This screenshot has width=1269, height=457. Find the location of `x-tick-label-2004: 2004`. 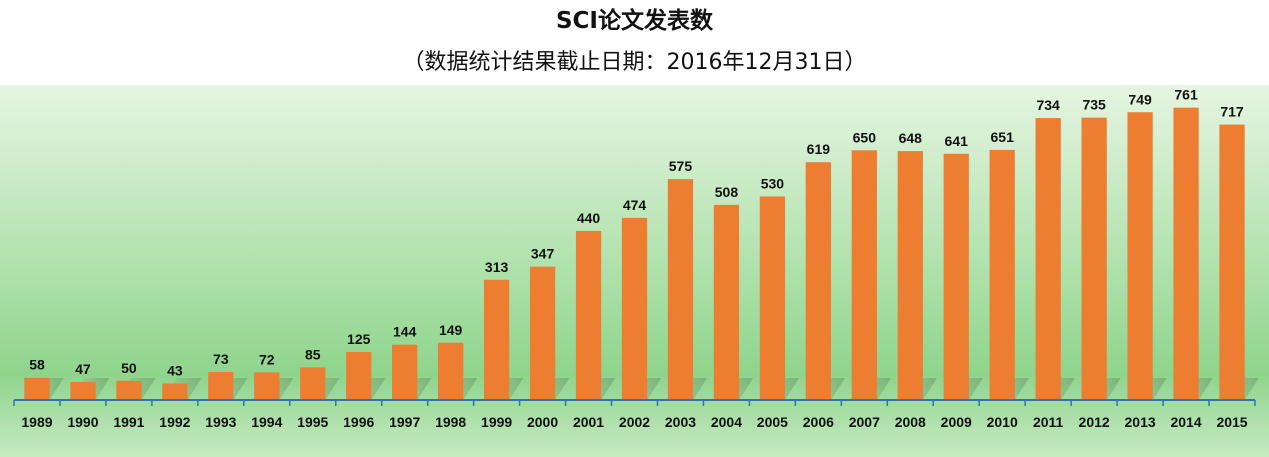

x-tick-label-2004: 2004 is located at coordinates (726, 422).